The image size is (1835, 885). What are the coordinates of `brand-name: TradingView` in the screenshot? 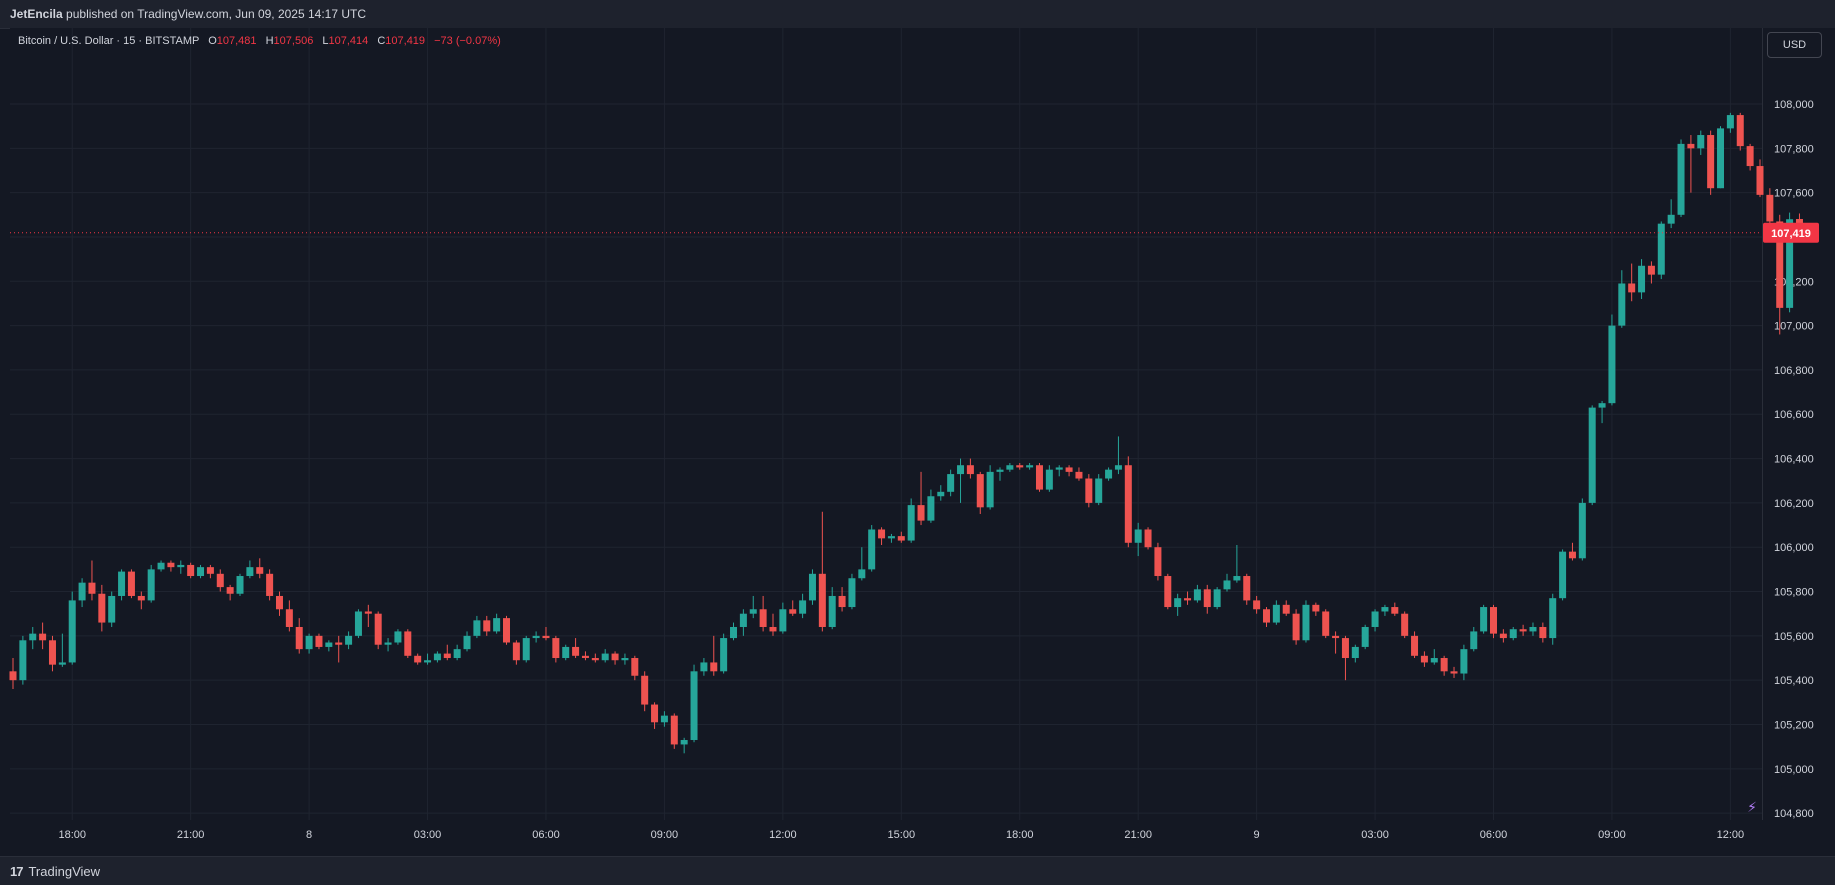 It's located at (64, 871).